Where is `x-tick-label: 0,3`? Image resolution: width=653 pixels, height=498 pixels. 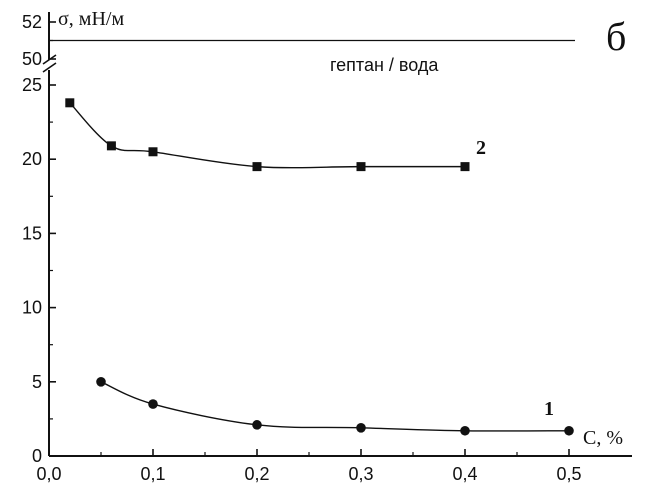 x-tick-label: 0,3 is located at coordinates (360, 474).